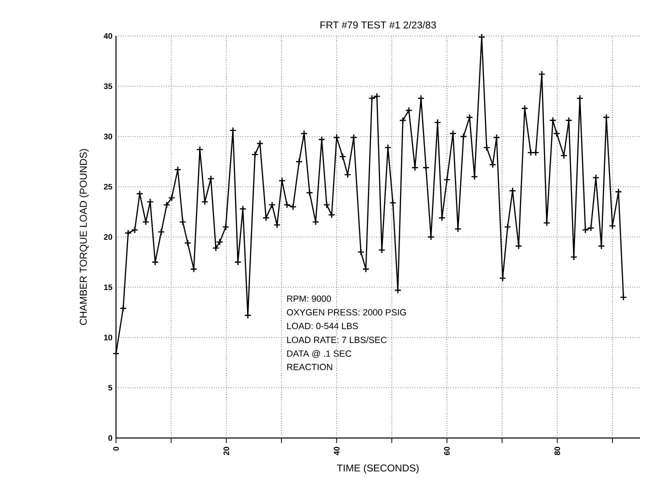  Describe the element at coordinates (319, 354) in the screenshot. I see `annotation: DATA @ .1 SEC` at that location.